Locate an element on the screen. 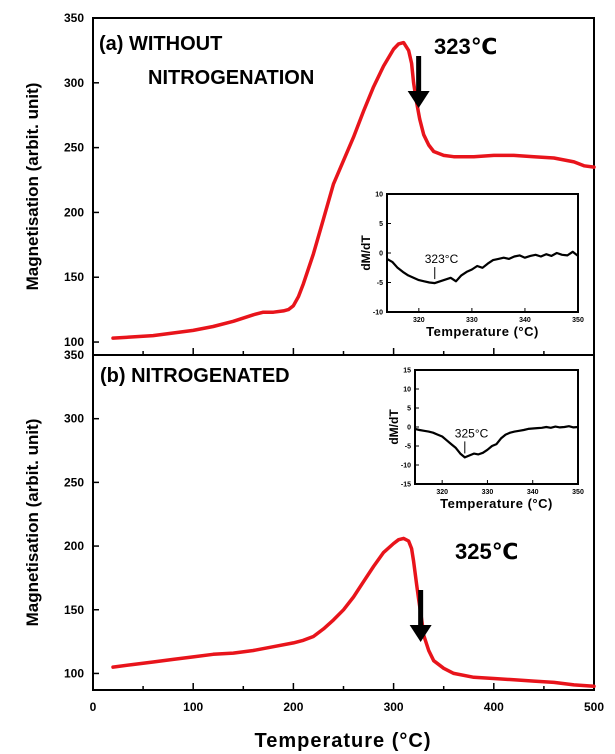  panel-label-line2: NITROGENATION is located at coordinates (231, 78).